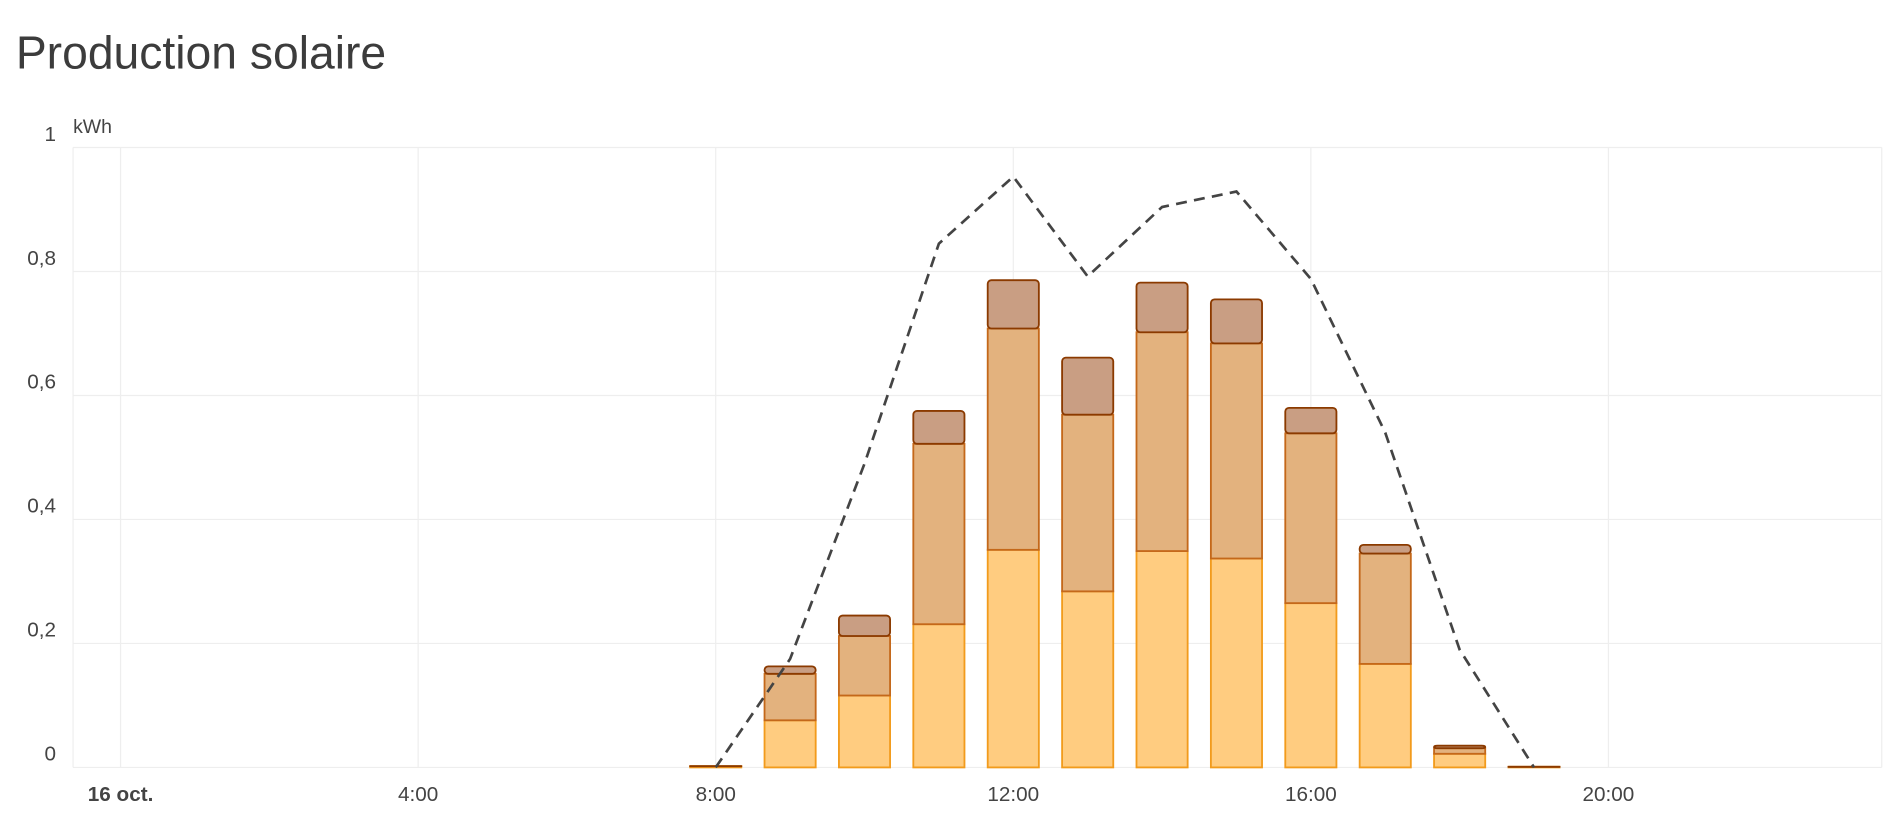 The width and height of the screenshot is (1900, 826). I want to click on x-tick-label: 4:00, so click(418, 794).